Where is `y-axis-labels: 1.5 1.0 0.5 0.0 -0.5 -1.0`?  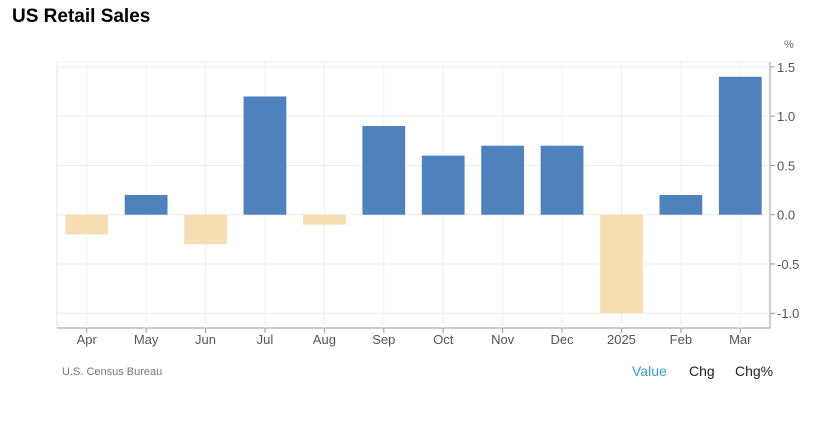
y-axis-labels: 1.5 1.0 0.5 0.0 -0.5 -1.0 is located at coordinates (788, 190).